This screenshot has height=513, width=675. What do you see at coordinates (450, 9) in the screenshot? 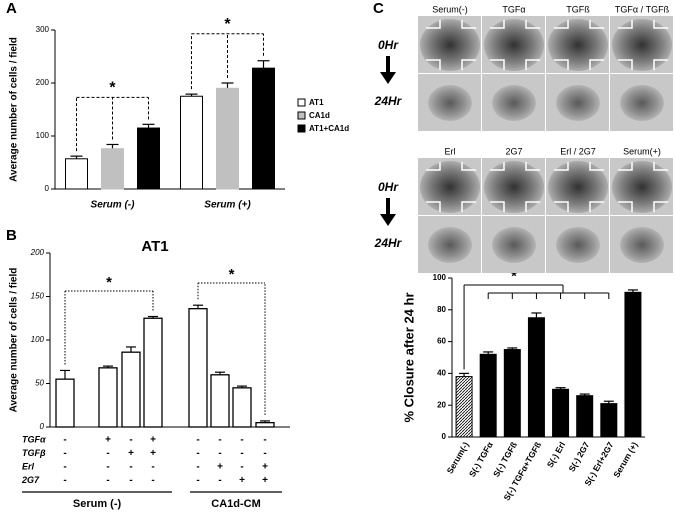
I see `micrograph-column-label: Serum(-)` at bounding box center [450, 9].